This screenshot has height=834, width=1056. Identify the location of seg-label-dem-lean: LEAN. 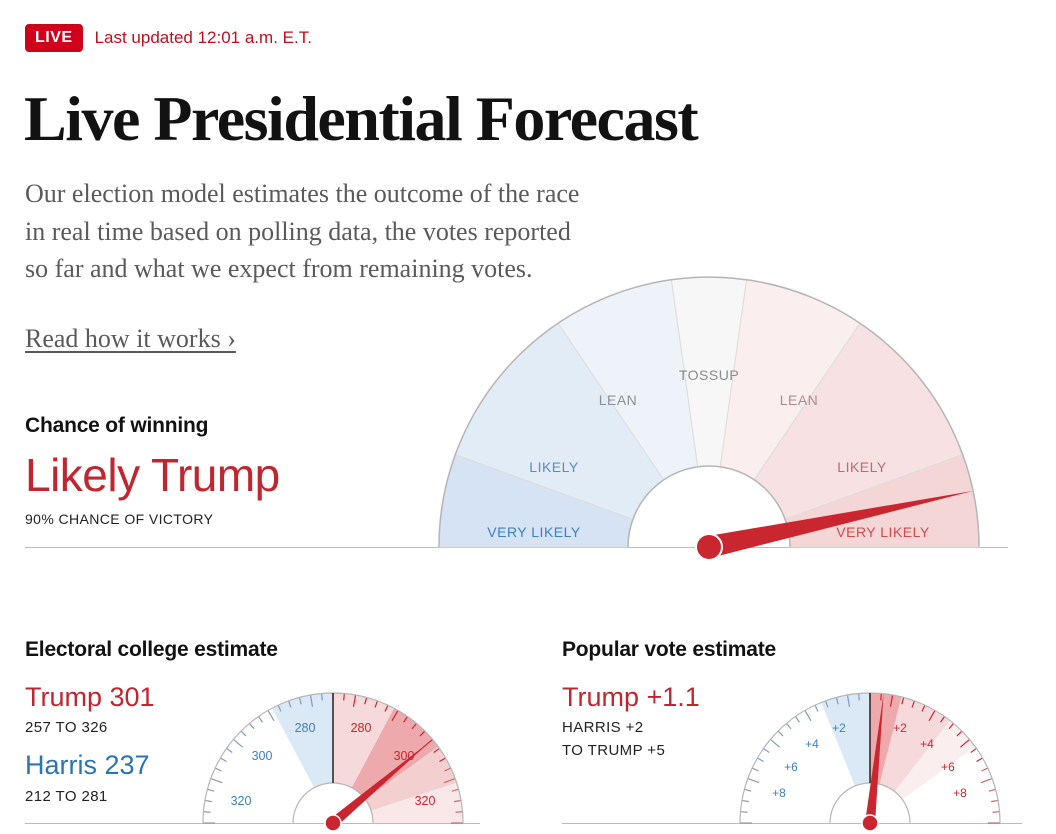
(618, 400).